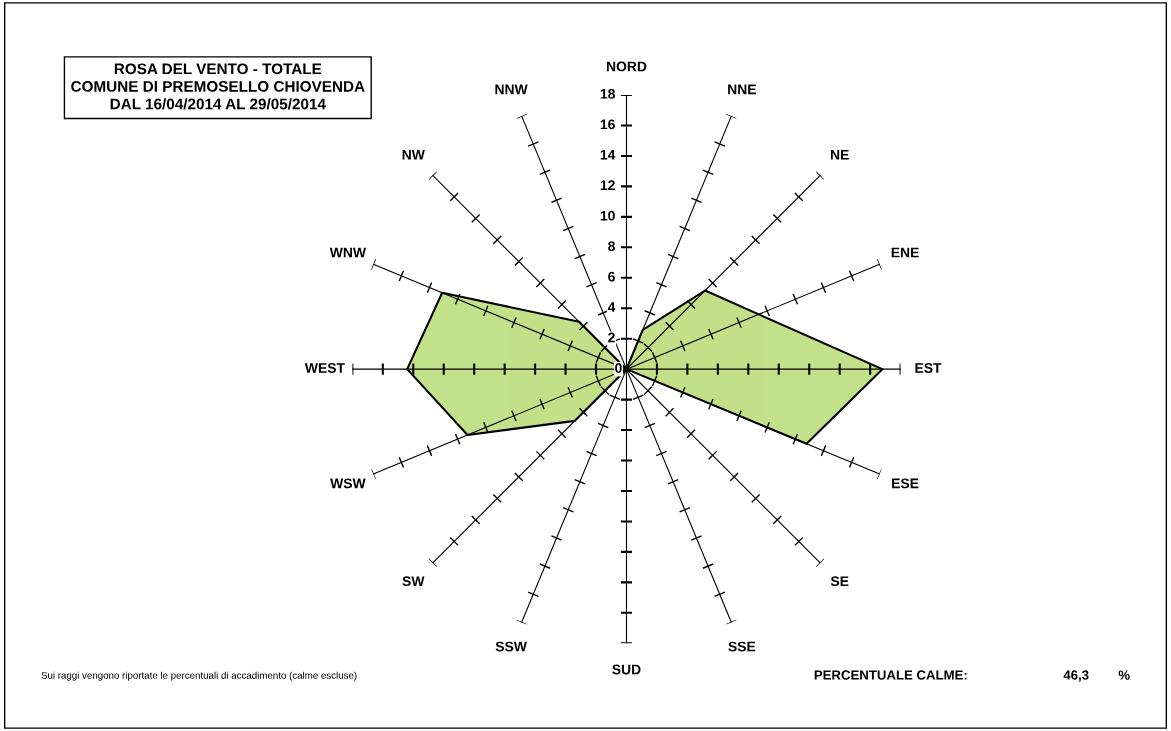 Image resolution: width=1171 pixels, height=731 pixels. Describe the element at coordinates (413, 154) in the screenshot. I see `spoke-label: NW` at that location.